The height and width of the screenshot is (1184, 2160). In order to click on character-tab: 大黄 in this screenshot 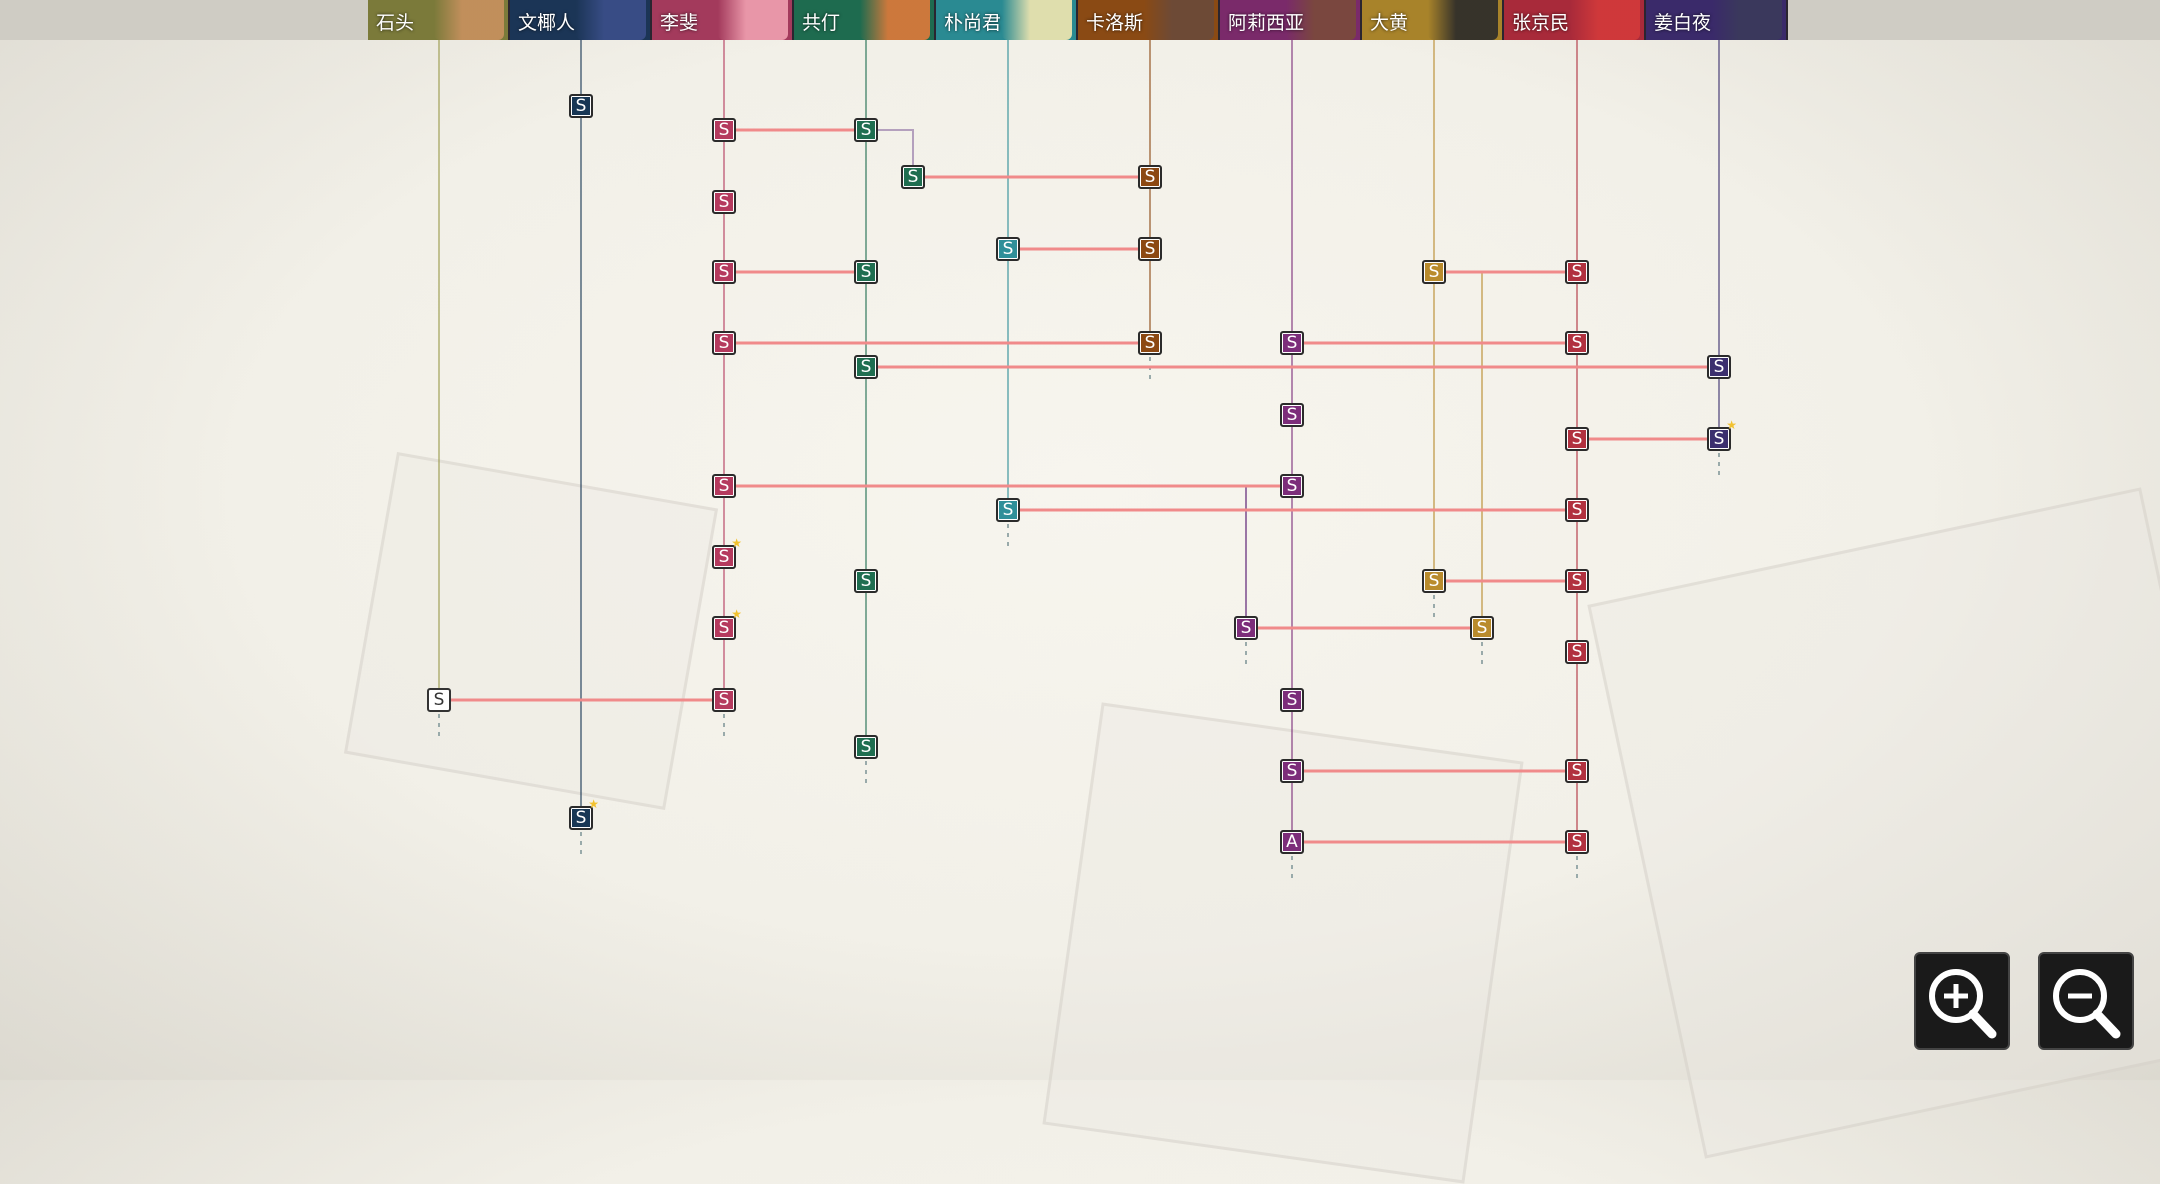, I will do `click(1433, 20)`.